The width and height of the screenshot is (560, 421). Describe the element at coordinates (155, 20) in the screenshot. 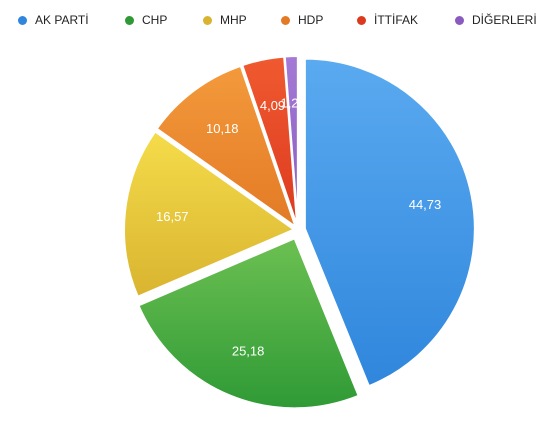

I see `legend-label-1: CHP` at that location.